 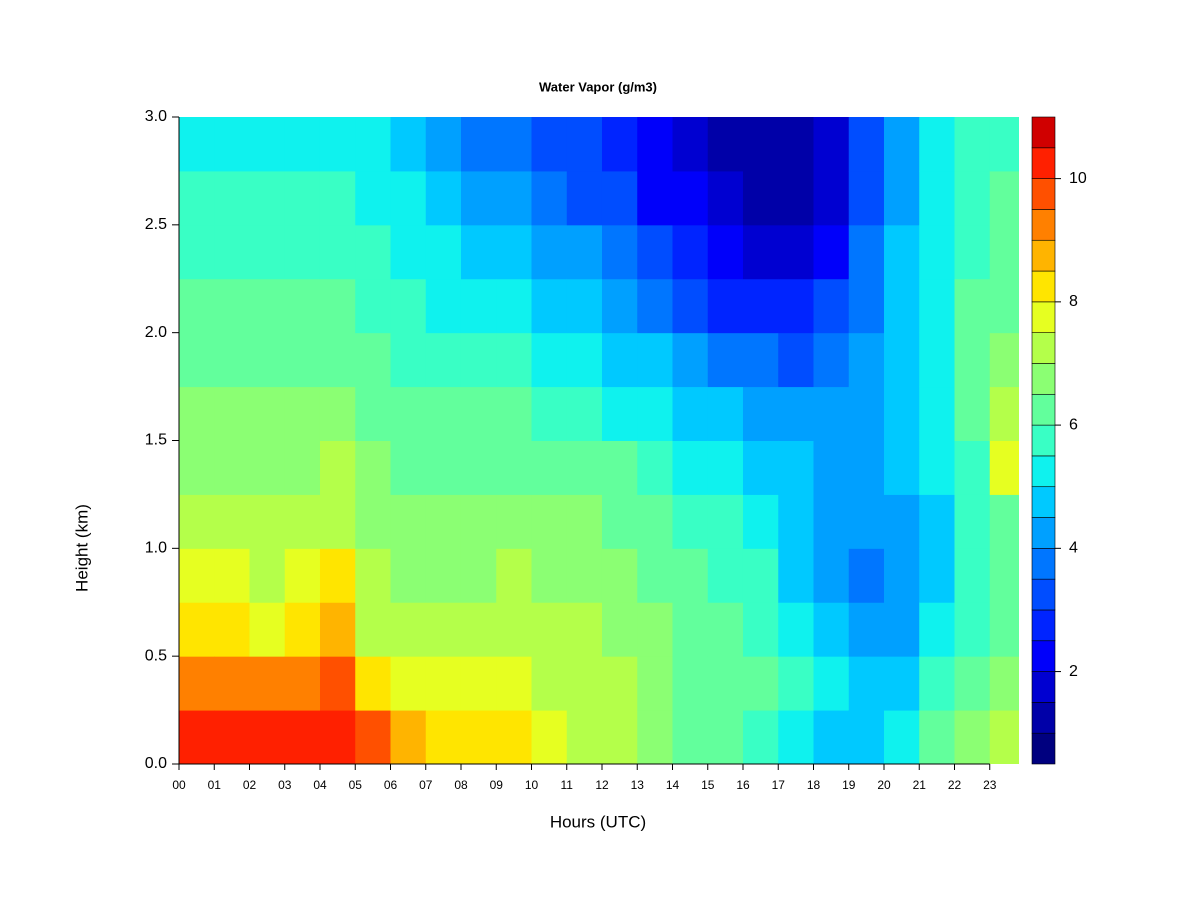 I want to click on y-tick-label: 0.0, so click(x=156, y=763).